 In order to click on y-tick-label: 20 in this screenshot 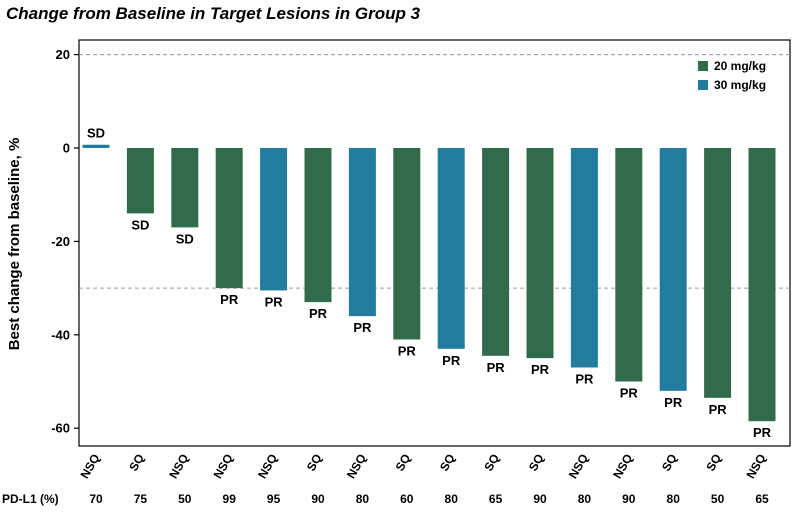, I will do `click(63, 54)`.